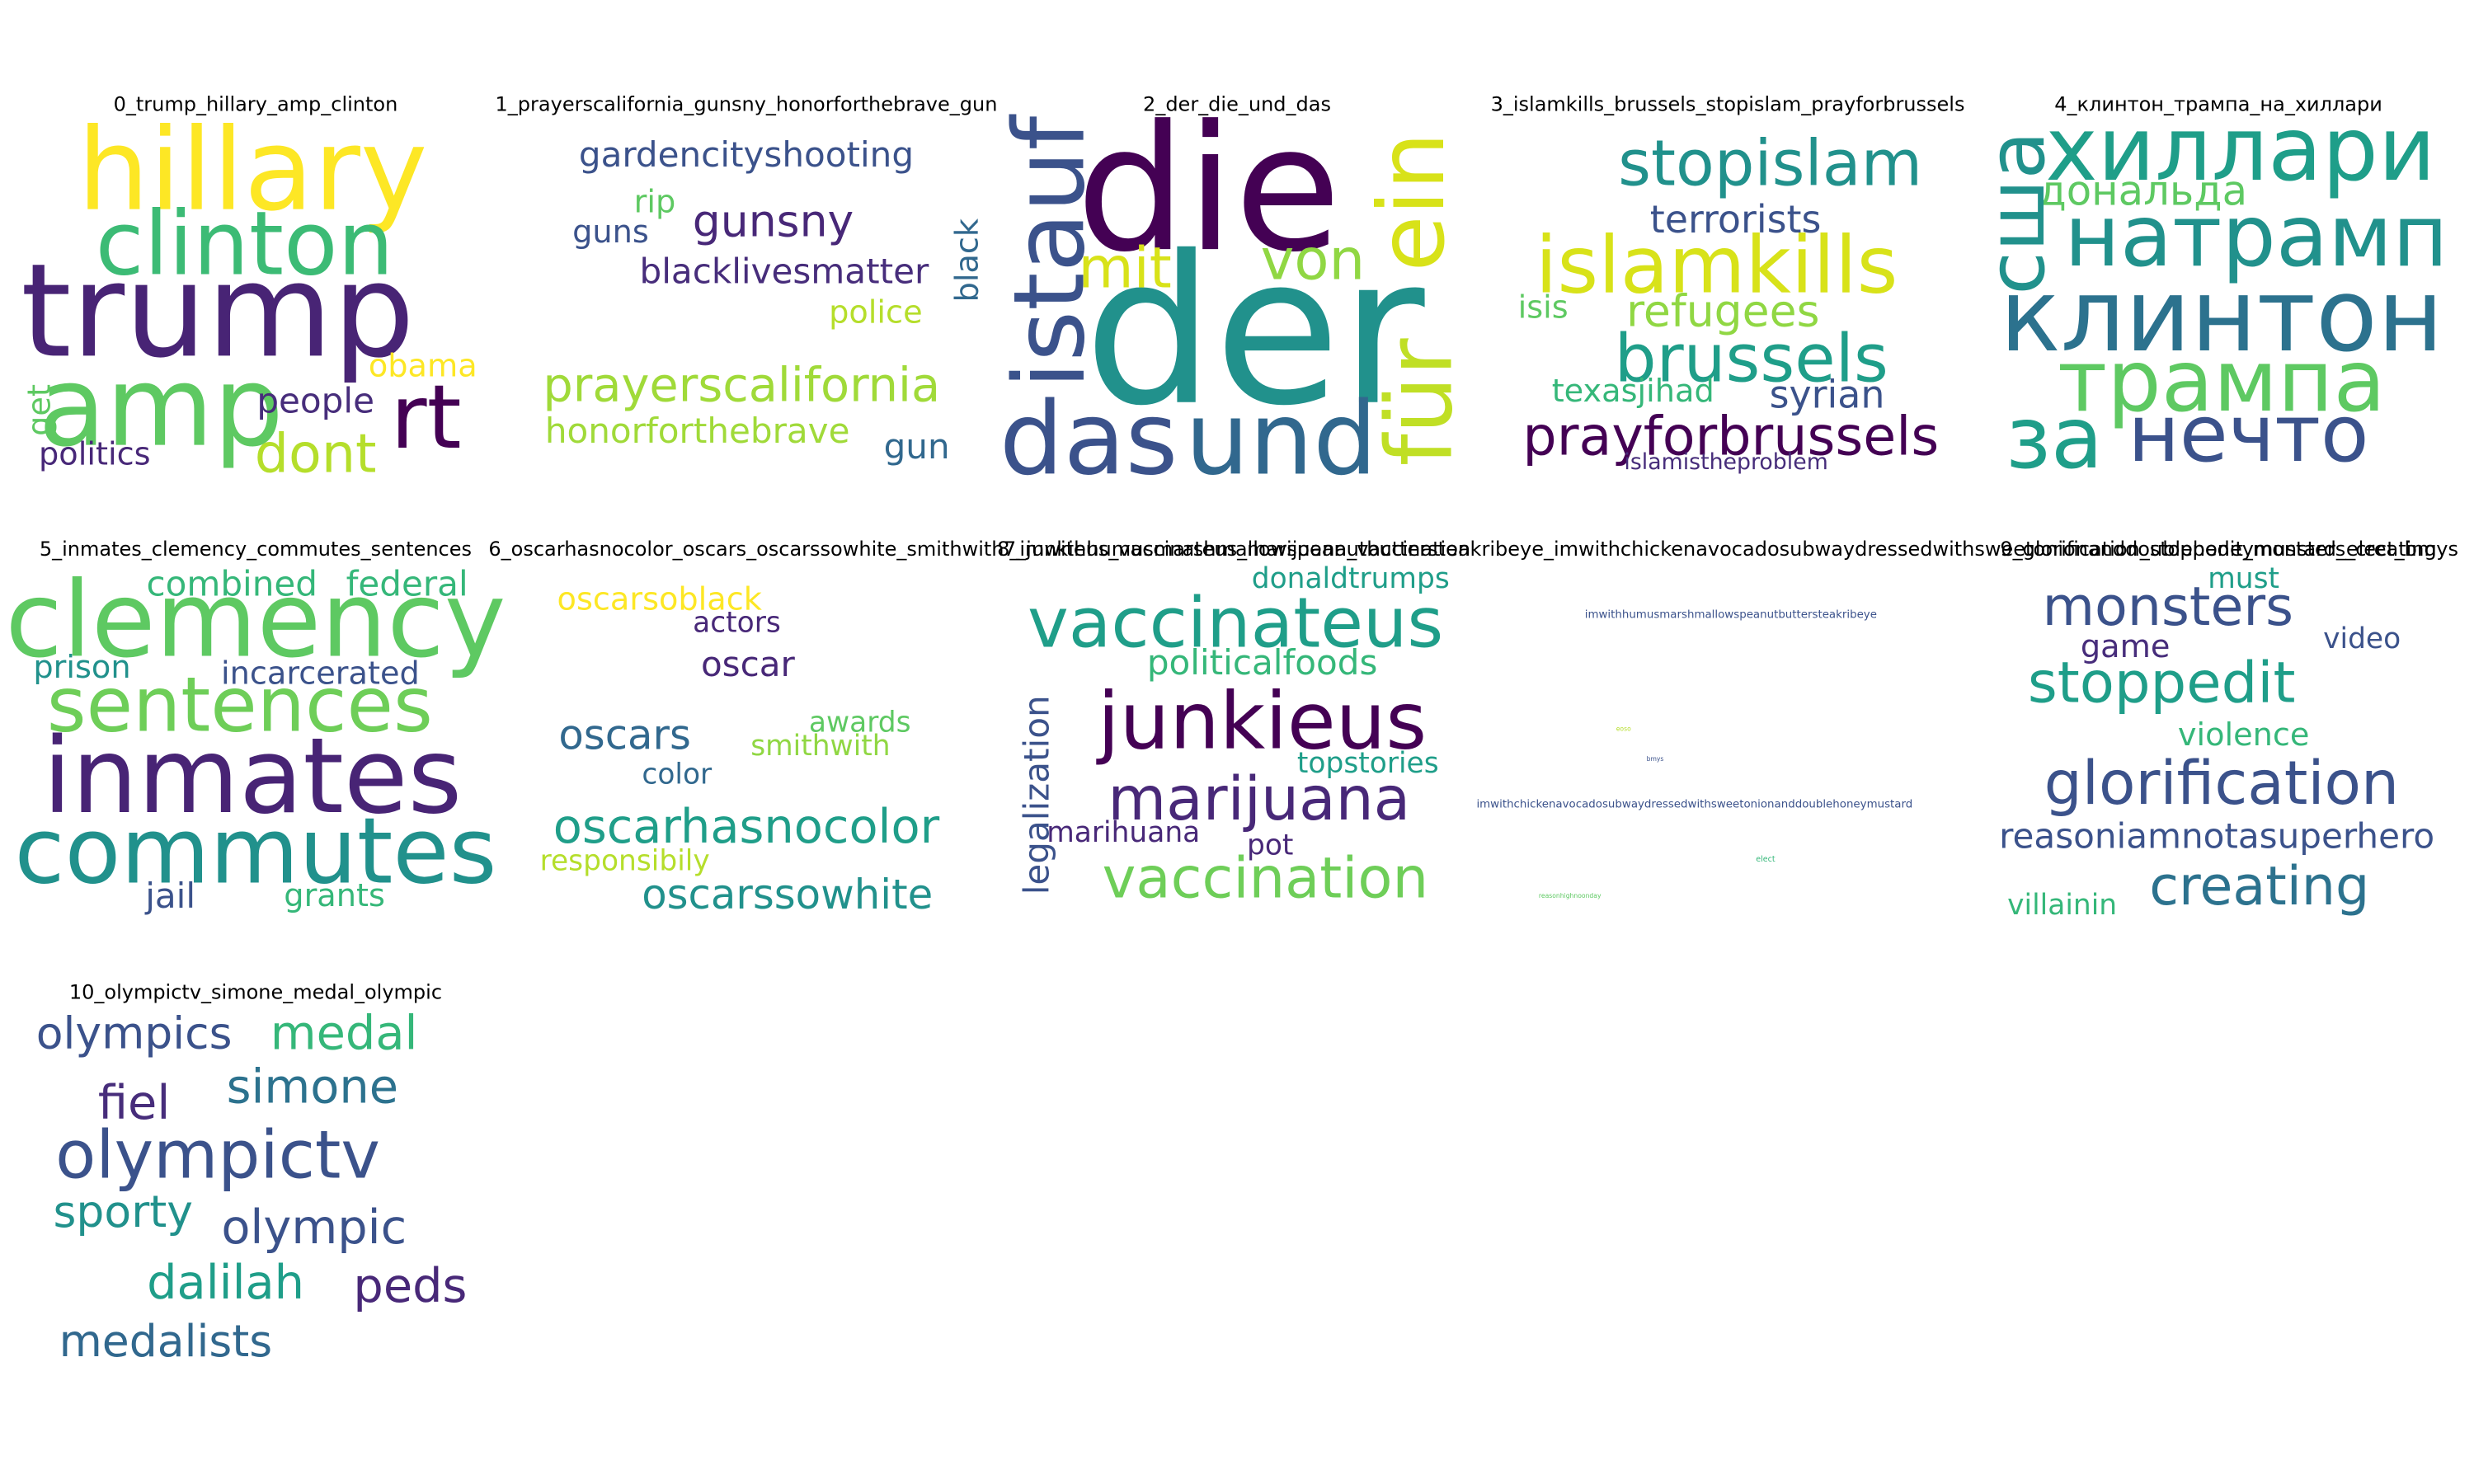 The height and width of the screenshot is (1484, 2474). I want to click on word: хиллари, so click(2240, 150).